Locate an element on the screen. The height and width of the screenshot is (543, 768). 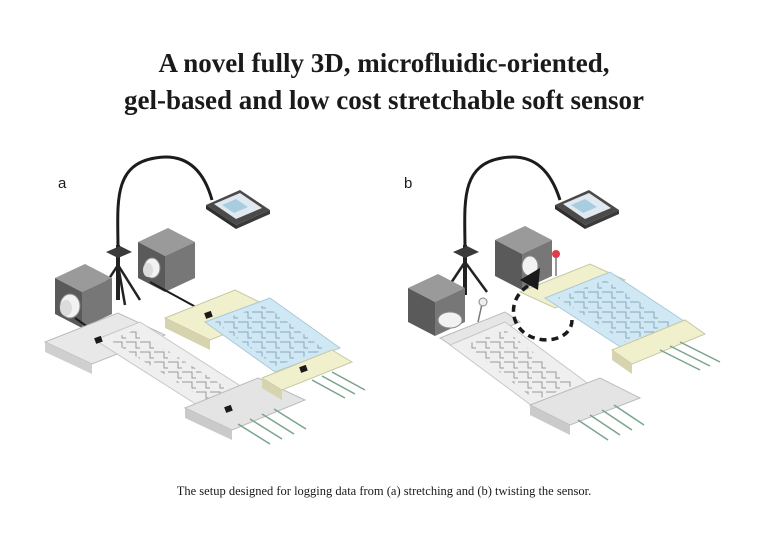
stretched-sensor is located at coordinates (175, 378).